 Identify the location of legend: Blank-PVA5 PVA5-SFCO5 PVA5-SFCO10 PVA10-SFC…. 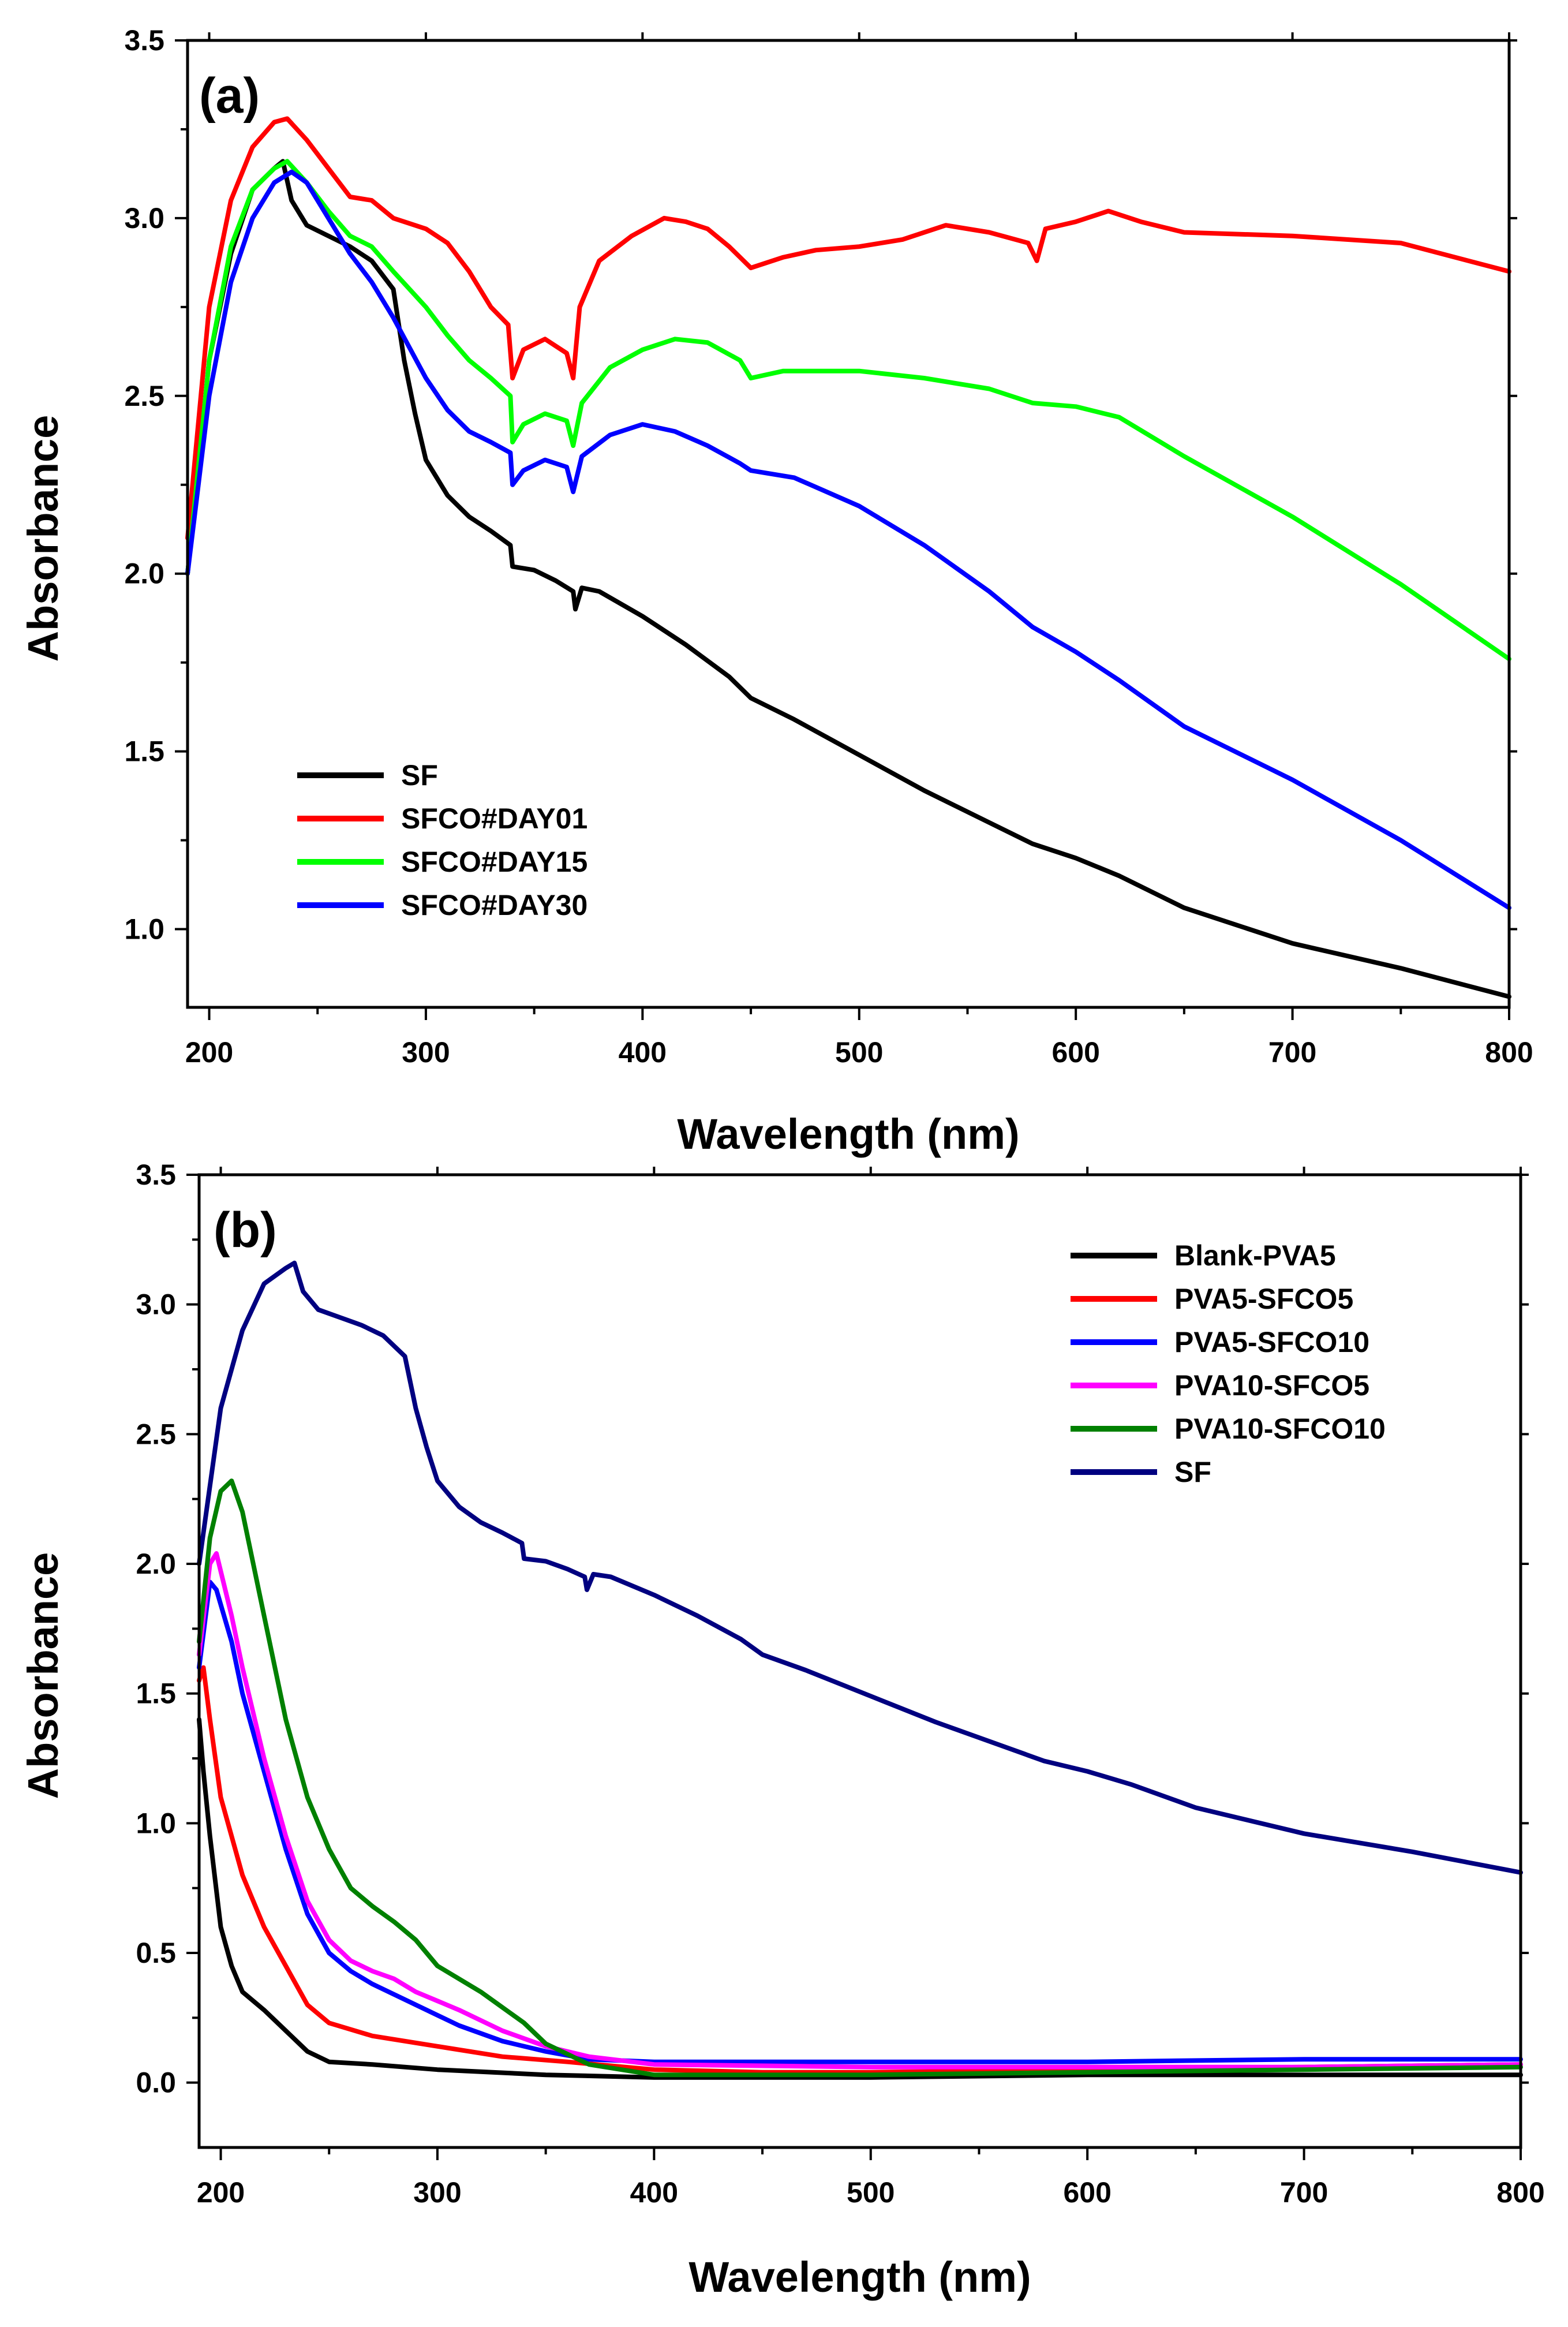
(1228, 1363).